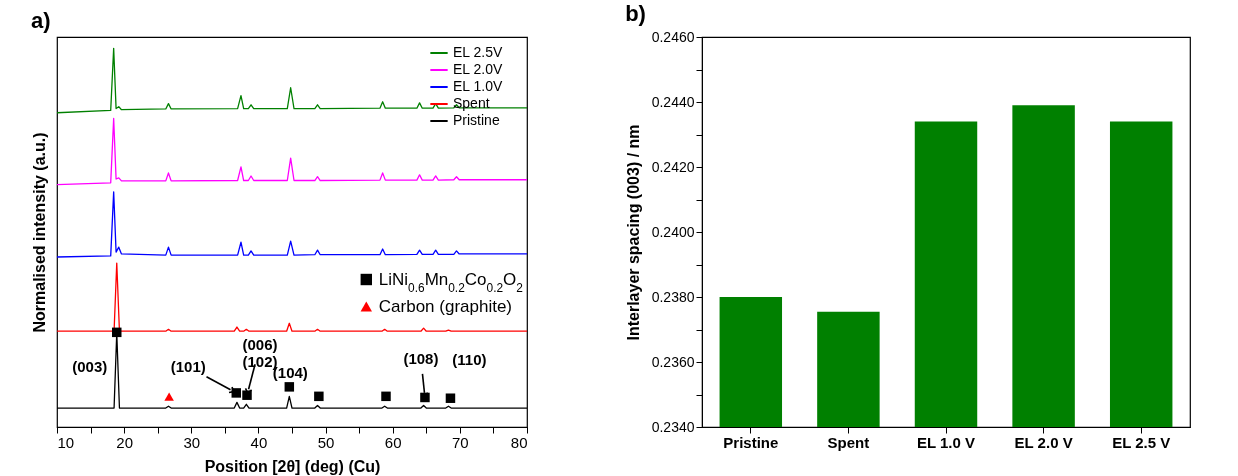  What do you see at coordinates (124, 442) in the screenshot?
I see `x-tick-label: 20` at bounding box center [124, 442].